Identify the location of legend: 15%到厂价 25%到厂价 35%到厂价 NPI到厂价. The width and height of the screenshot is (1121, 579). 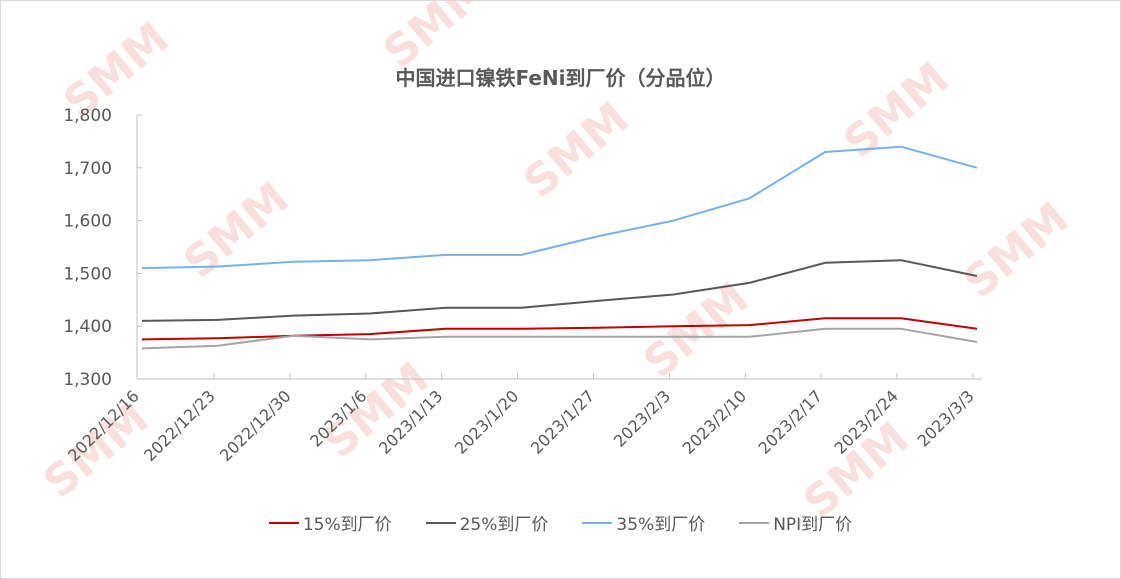
(560, 522).